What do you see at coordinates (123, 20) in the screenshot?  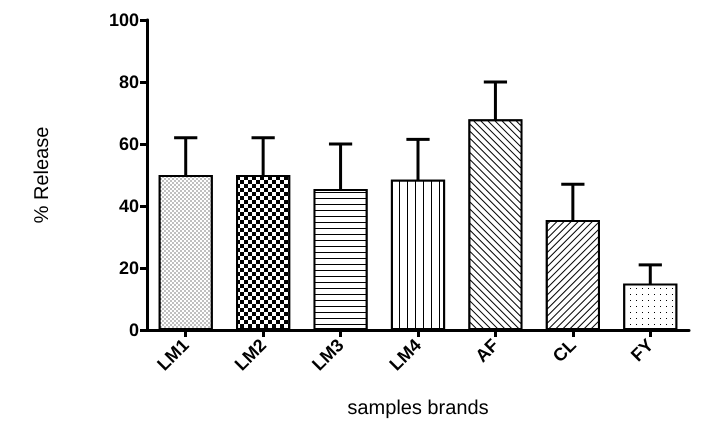 I see `y-tick-label: 100` at bounding box center [123, 20].